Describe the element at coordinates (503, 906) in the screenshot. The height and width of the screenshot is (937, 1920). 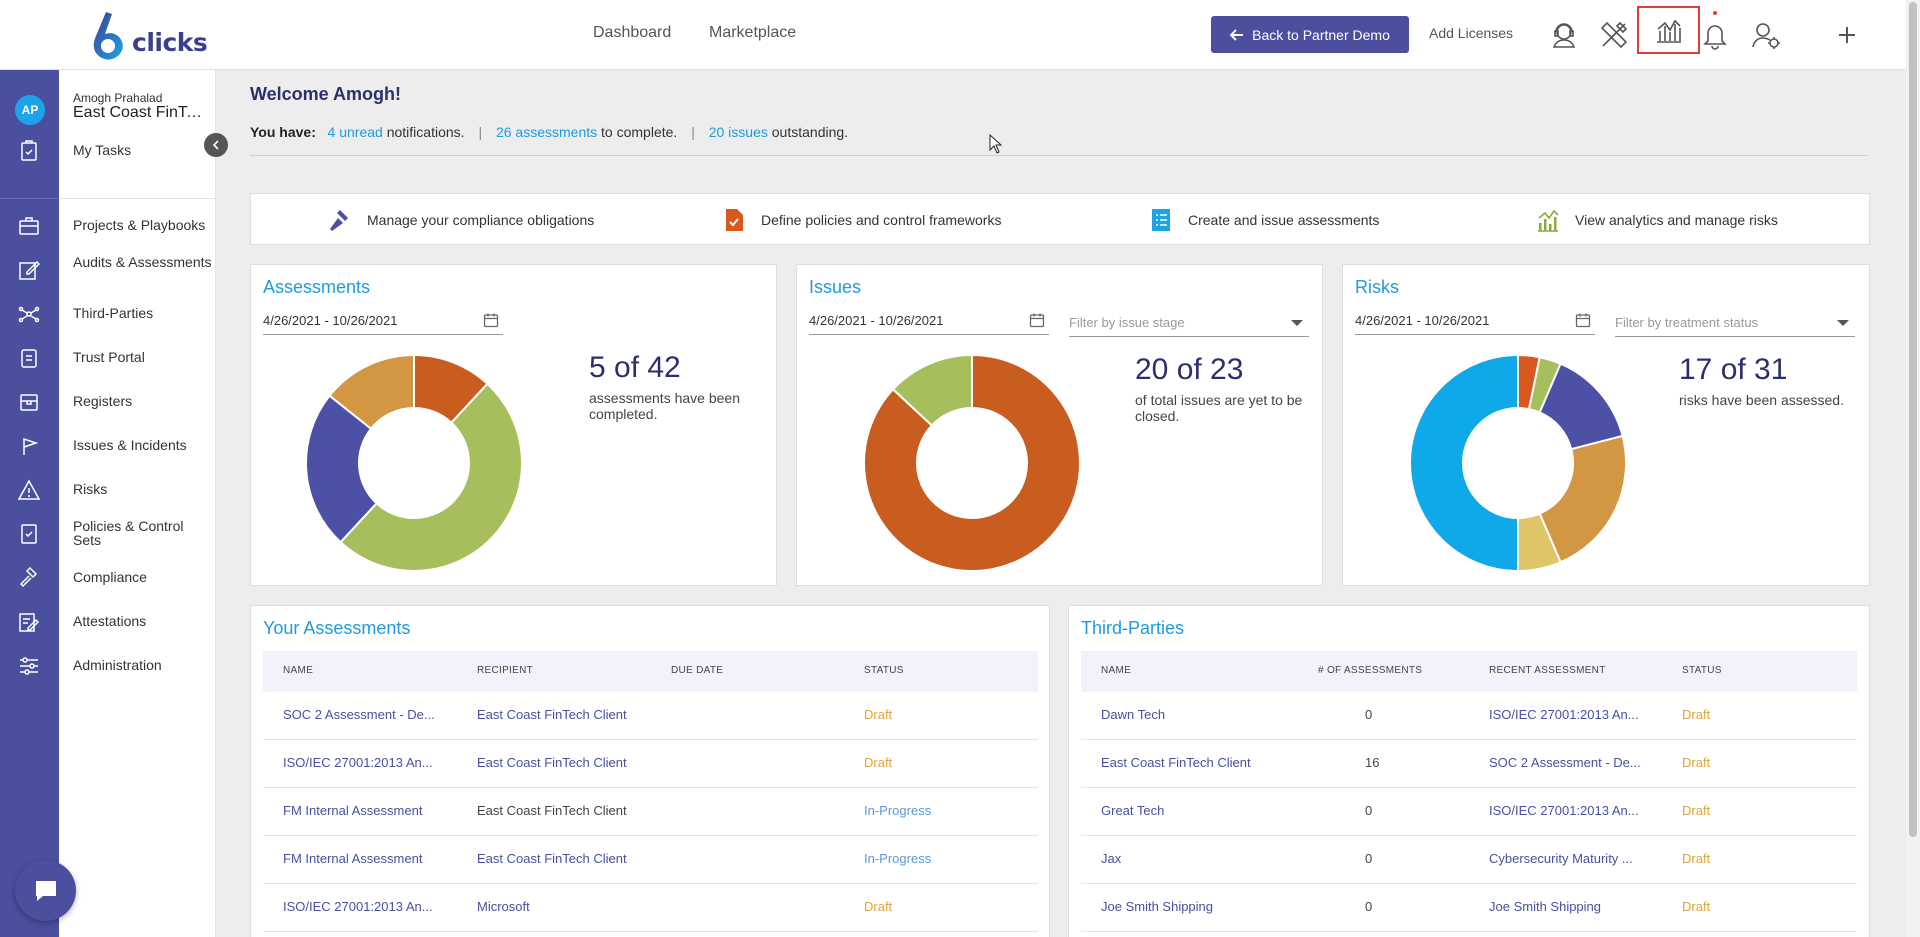
I see `row-recipient: Microsoft` at that location.